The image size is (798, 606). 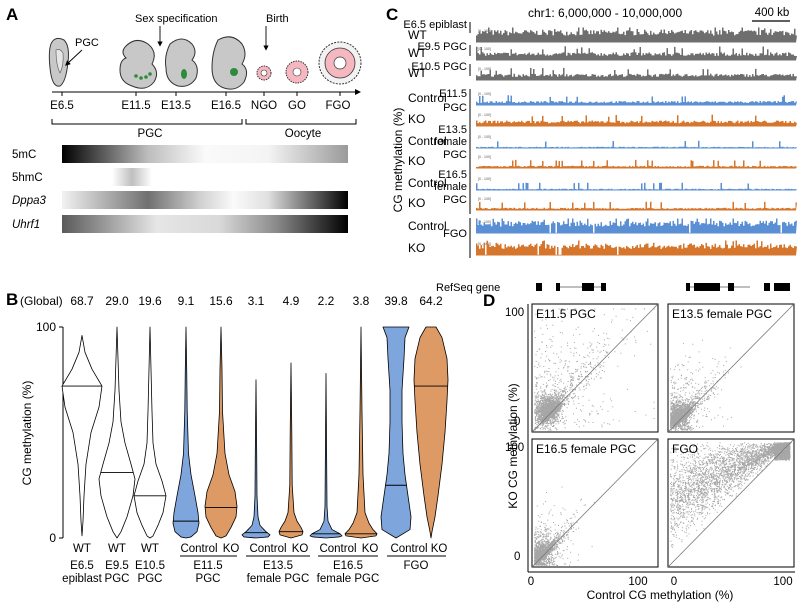 What do you see at coordinates (513, 445) in the screenshot?
I see `d-ylabel: KO CG methylation (%)` at bounding box center [513, 445].